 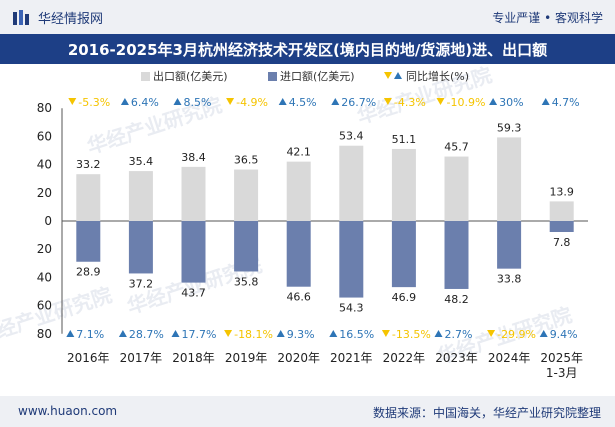 I want to click on export-value-label: 45.7, so click(x=456, y=147).